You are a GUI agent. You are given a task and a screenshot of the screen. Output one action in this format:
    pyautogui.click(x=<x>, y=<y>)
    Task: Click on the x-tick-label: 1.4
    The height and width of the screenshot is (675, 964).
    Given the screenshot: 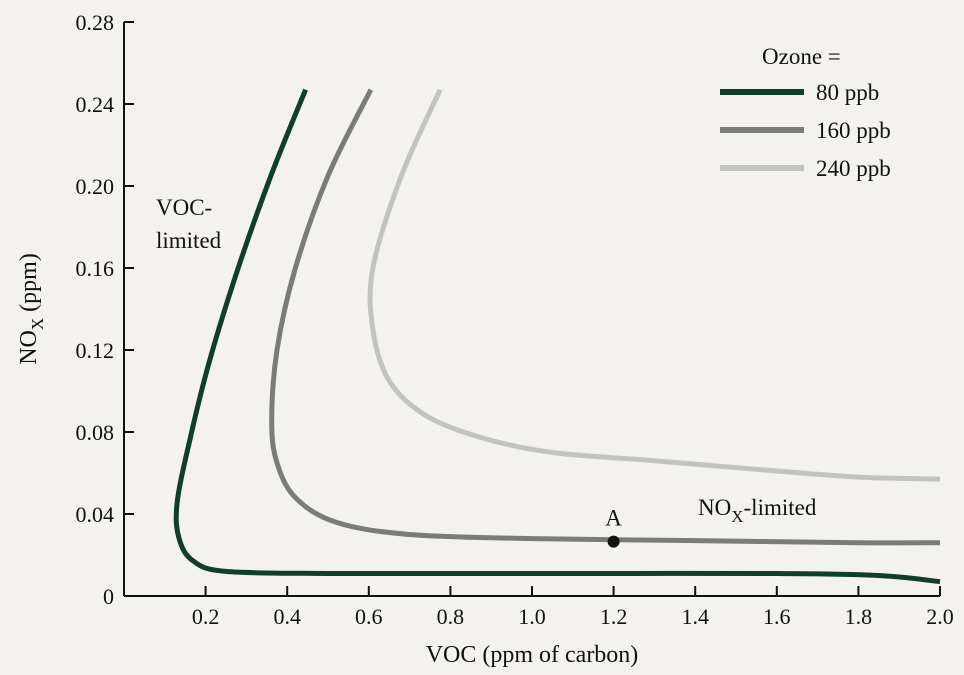 What is the action you would take?
    pyautogui.click(x=695, y=616)
    